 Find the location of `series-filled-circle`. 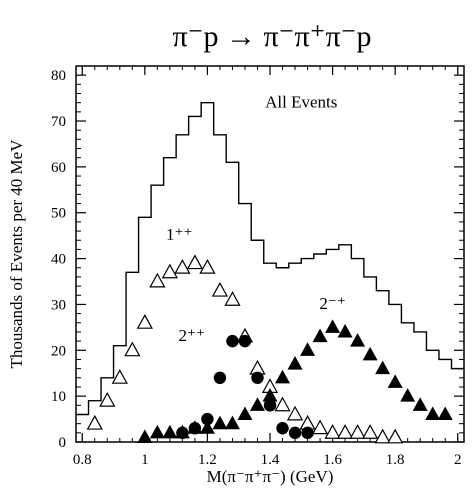

series-filled-circle is located at coordinates (245, 387).